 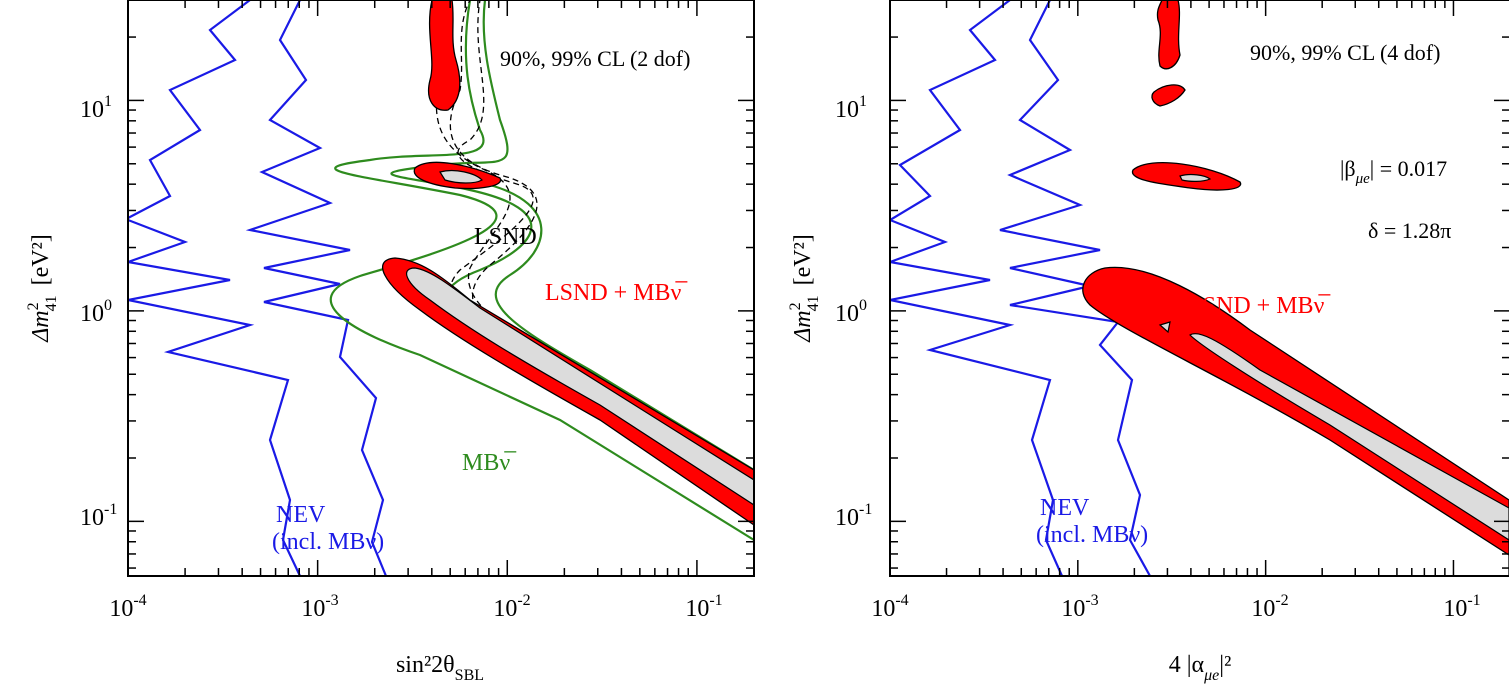 What do you see at coordinates (851, 312) in the screenshot?
I see `right-y-tick-1e0: 10⁰` at bounding box center [851, 312].